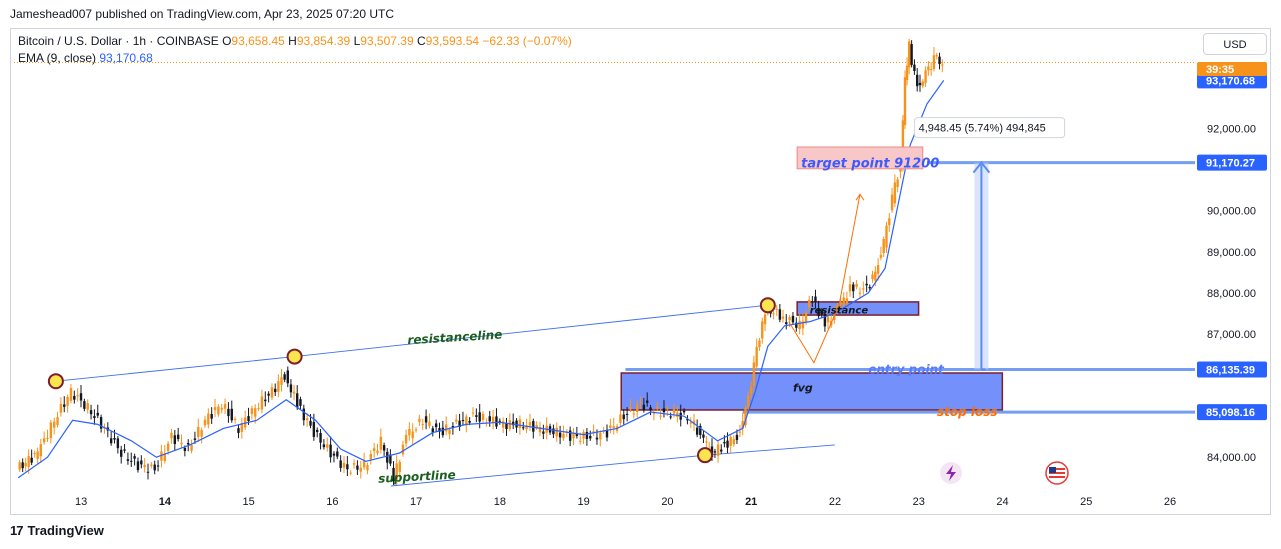 This screenshot has height=549, width=1281. Describe the element at coordinates (967, 412) in the screenshot. I see `stop-label: stop loss` at that location.